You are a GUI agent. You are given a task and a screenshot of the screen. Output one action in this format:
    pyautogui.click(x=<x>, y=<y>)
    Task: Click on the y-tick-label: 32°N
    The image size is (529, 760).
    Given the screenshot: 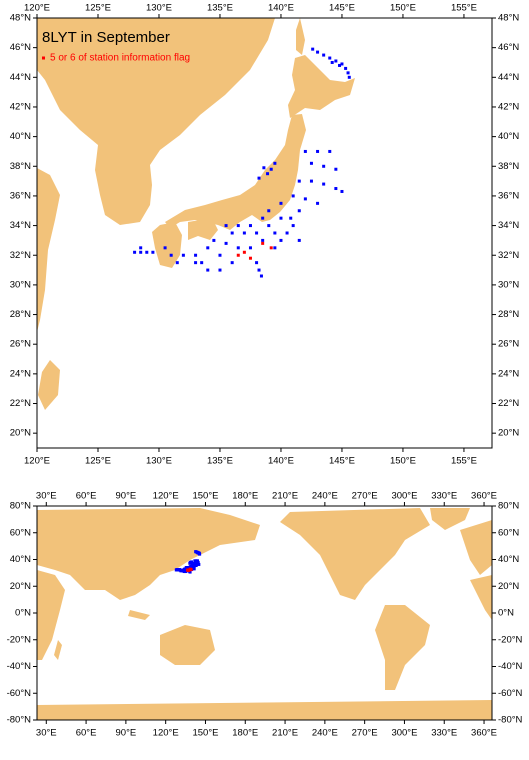 What is the action you would take?
    pyautogui.click(x=508, y=255)
    